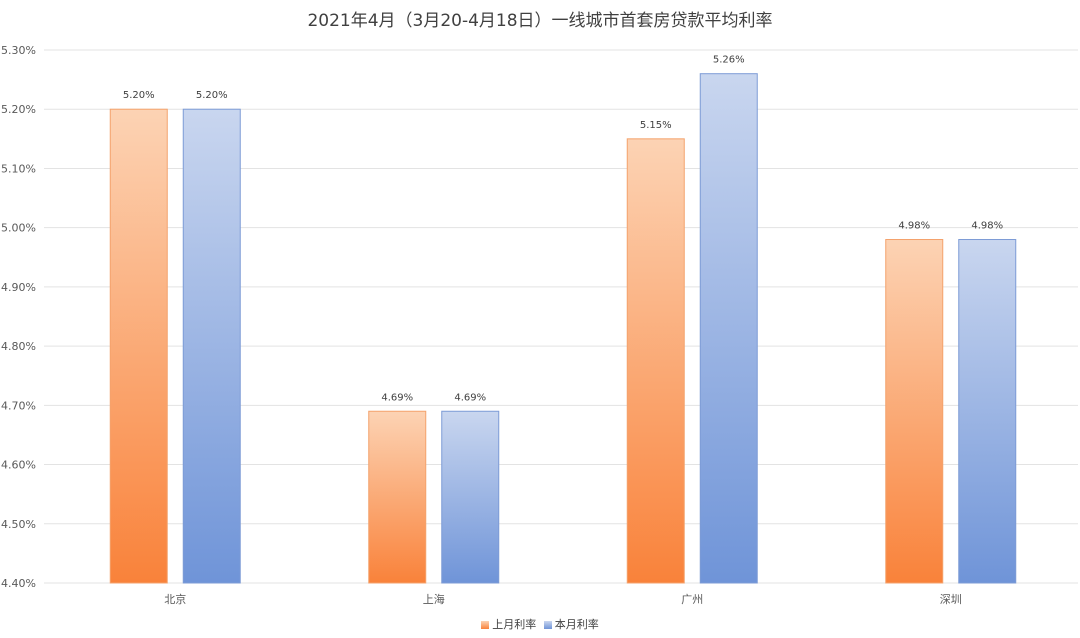 Image resolution: width=1080 pixels, height=638 pixels. Describe the element at coordinates (729, 60) in the screenshot. I see `data-label: 5.26%` at that location.